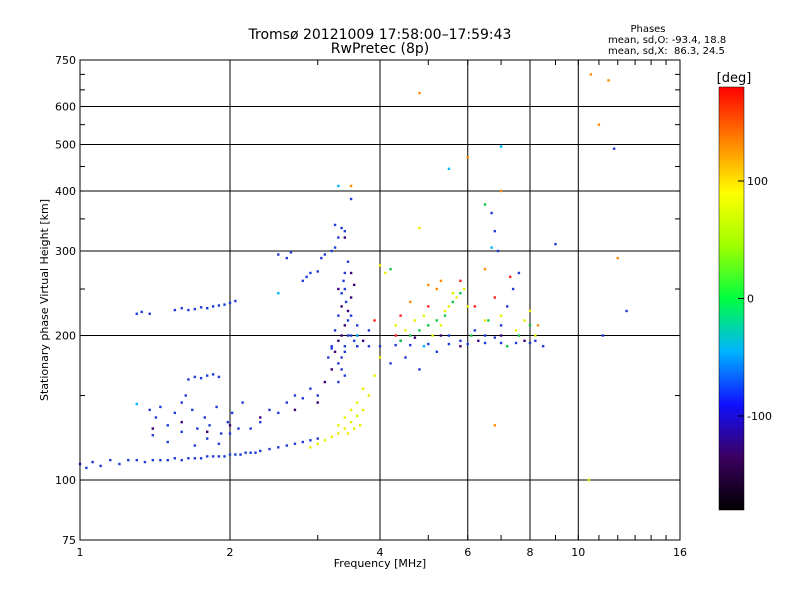 Image resolution: width=800 pixels, height=600 pixels. What do you see at coordinates (755, 299) in the screenshot?
I see `colorbar-ticks: 100 0 -100` at bounding box center [755, 299].